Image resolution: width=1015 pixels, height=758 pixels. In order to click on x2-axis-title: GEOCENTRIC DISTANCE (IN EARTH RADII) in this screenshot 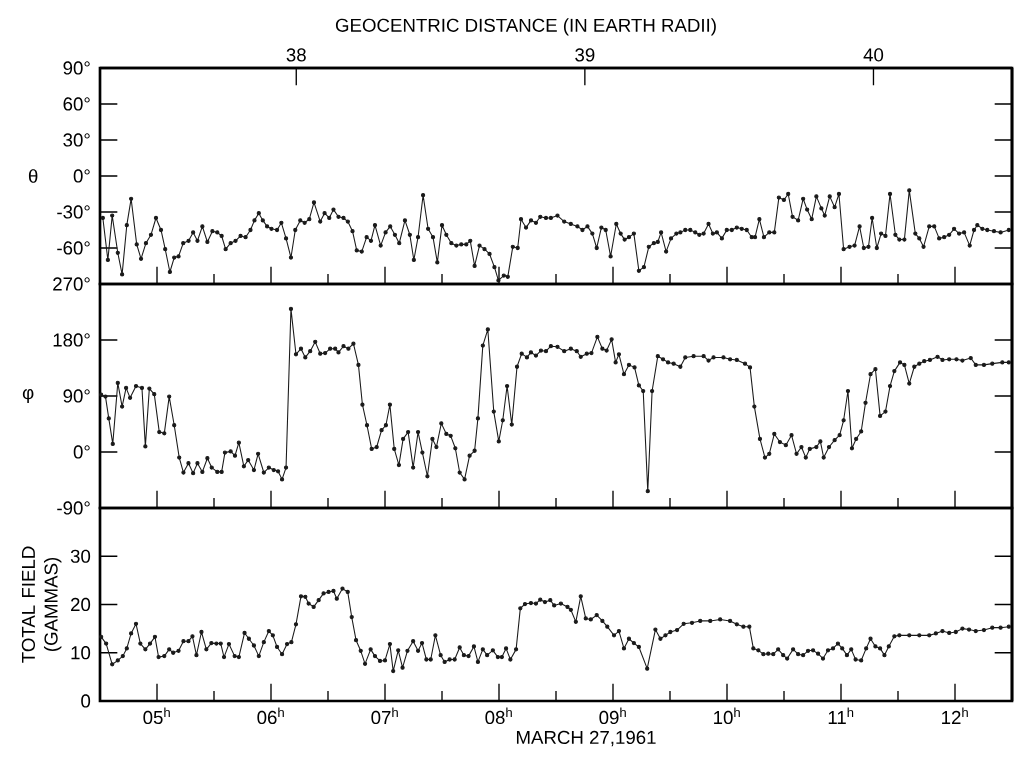, I will do `click(525, 27)`.